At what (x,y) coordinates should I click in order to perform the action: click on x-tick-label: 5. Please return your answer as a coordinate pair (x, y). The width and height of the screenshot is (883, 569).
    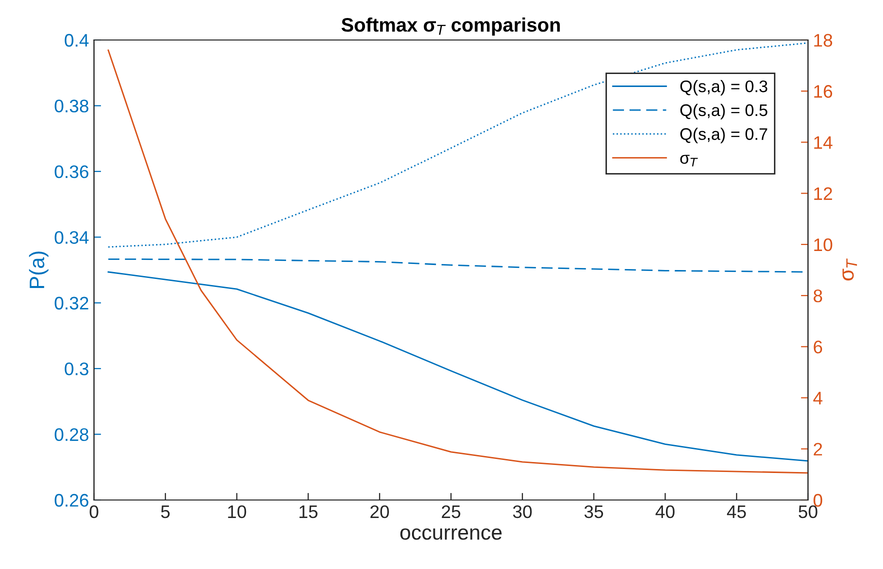
    Looking at the image, I should click on (165, 512).